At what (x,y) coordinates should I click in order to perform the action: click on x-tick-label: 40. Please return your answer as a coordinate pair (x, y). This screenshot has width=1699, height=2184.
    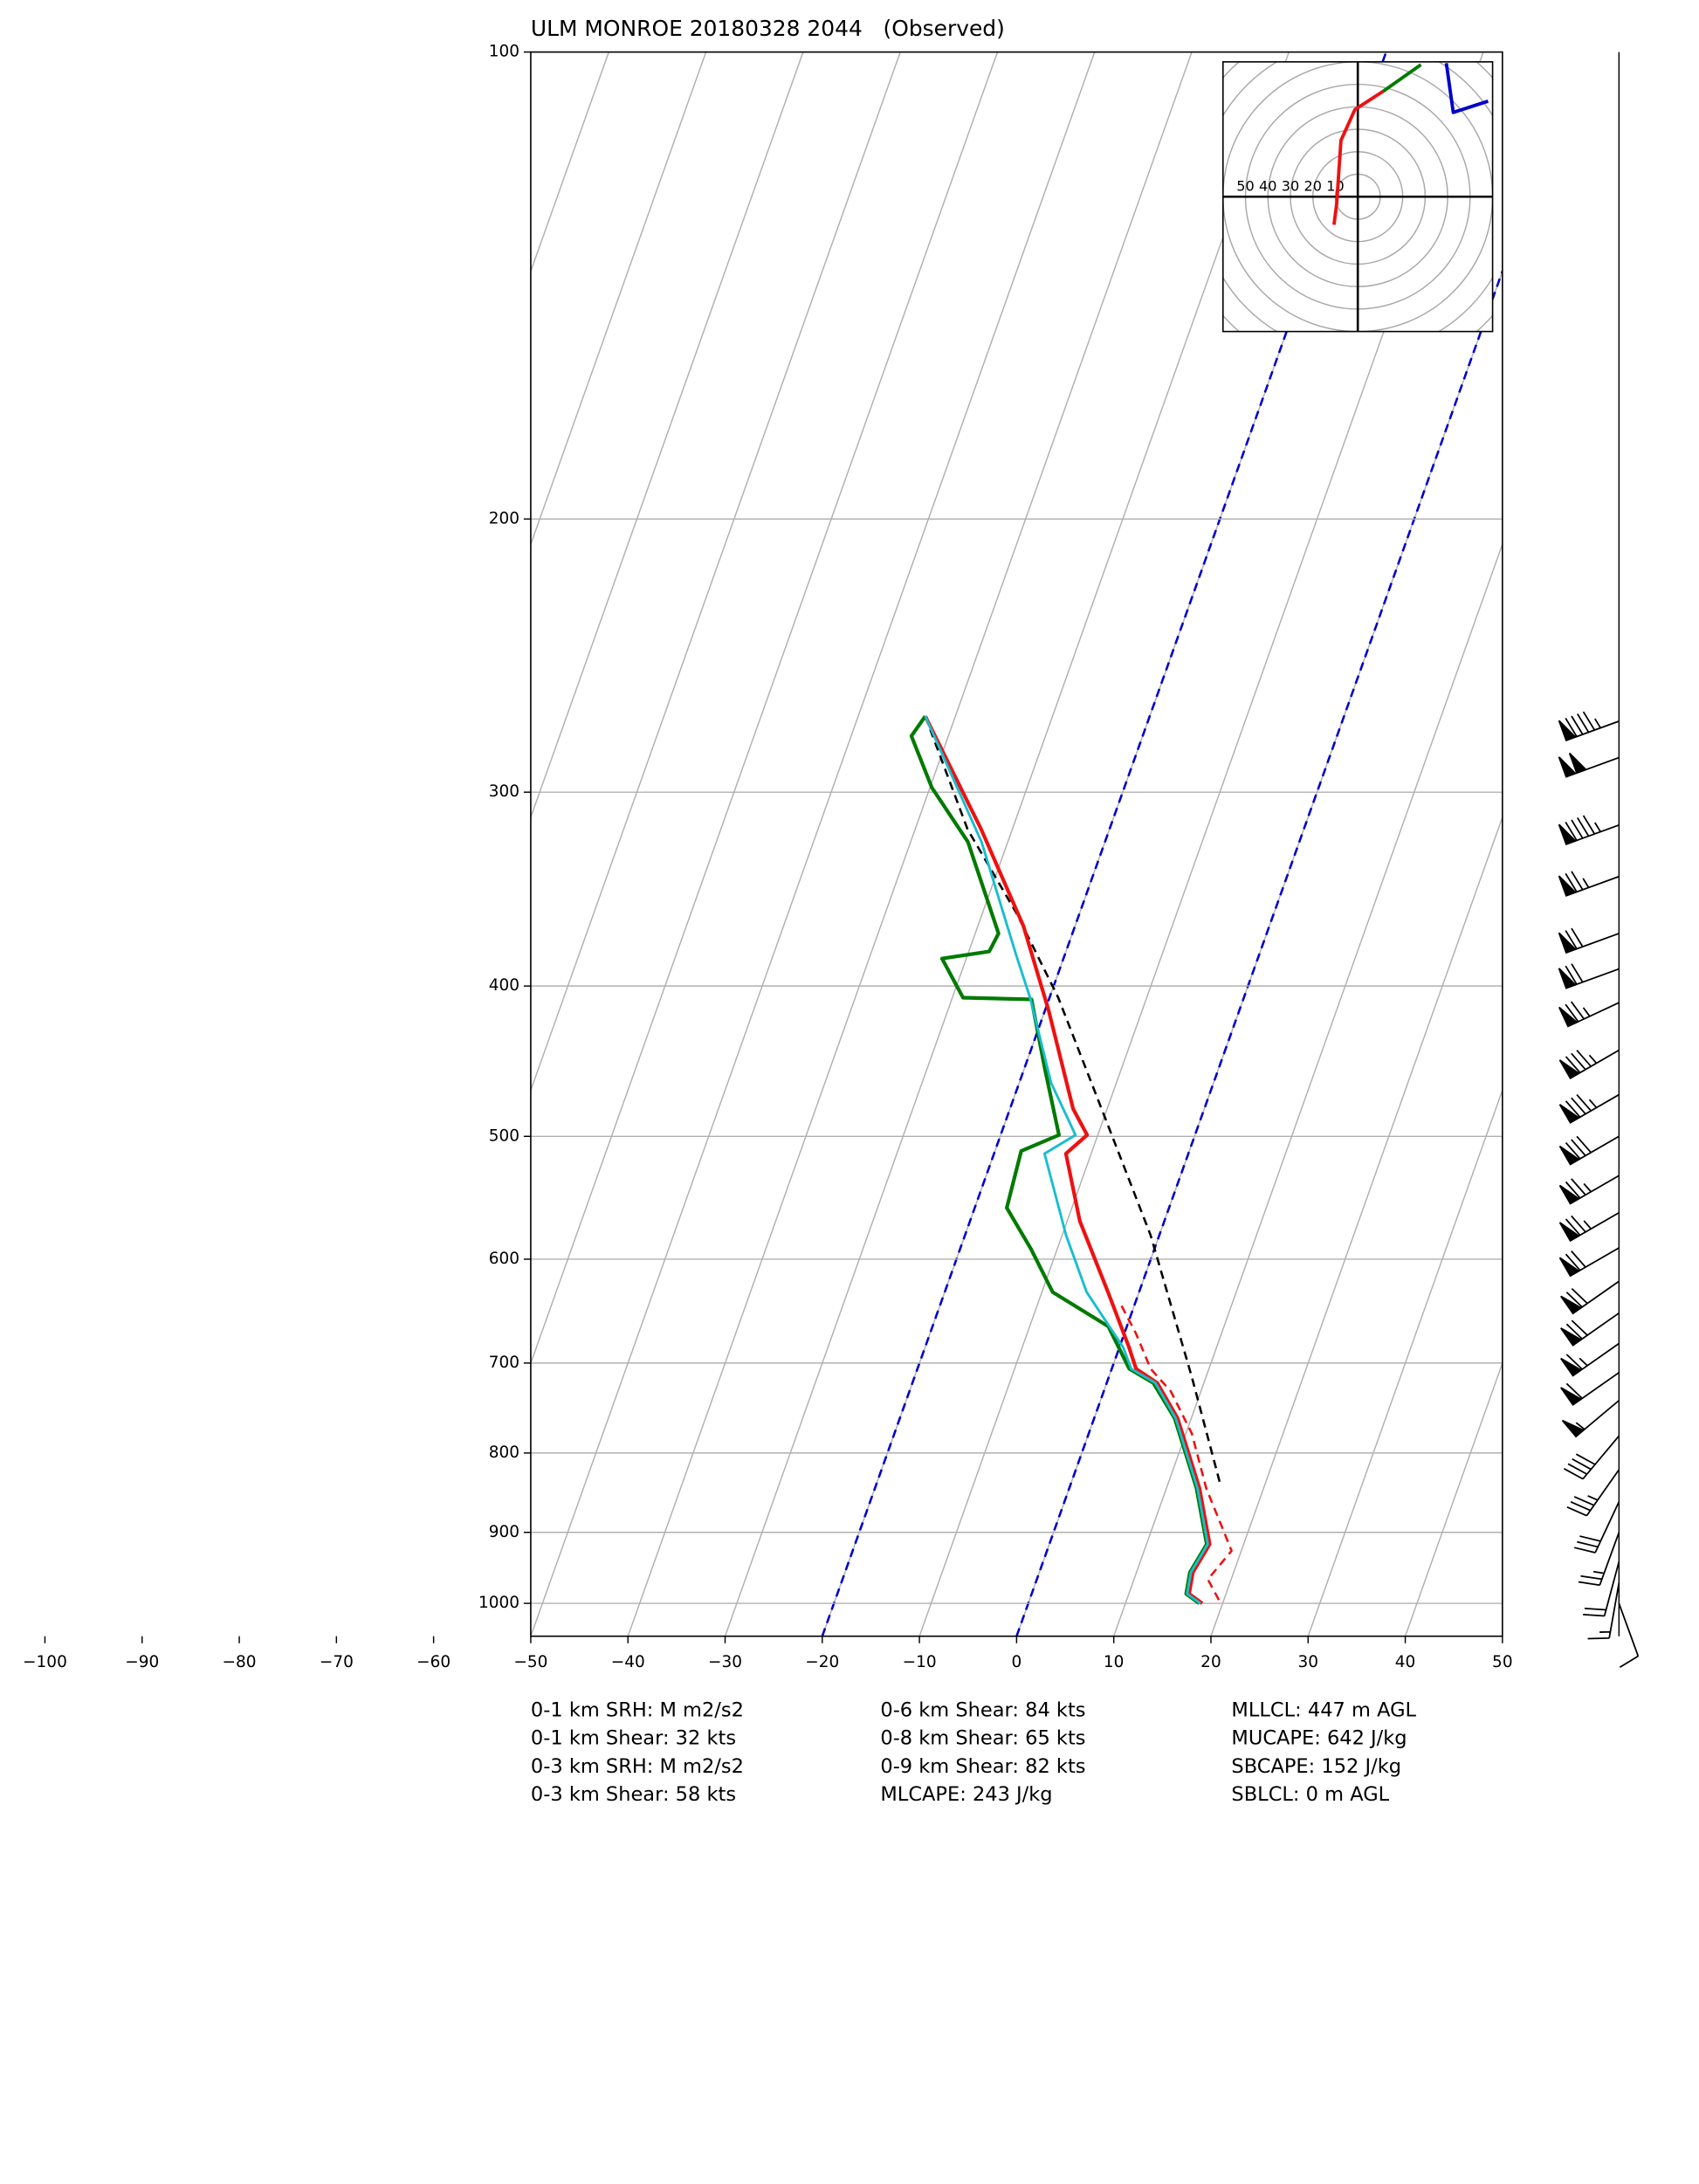
    Looking at the image, I should click on (1405, 1662).